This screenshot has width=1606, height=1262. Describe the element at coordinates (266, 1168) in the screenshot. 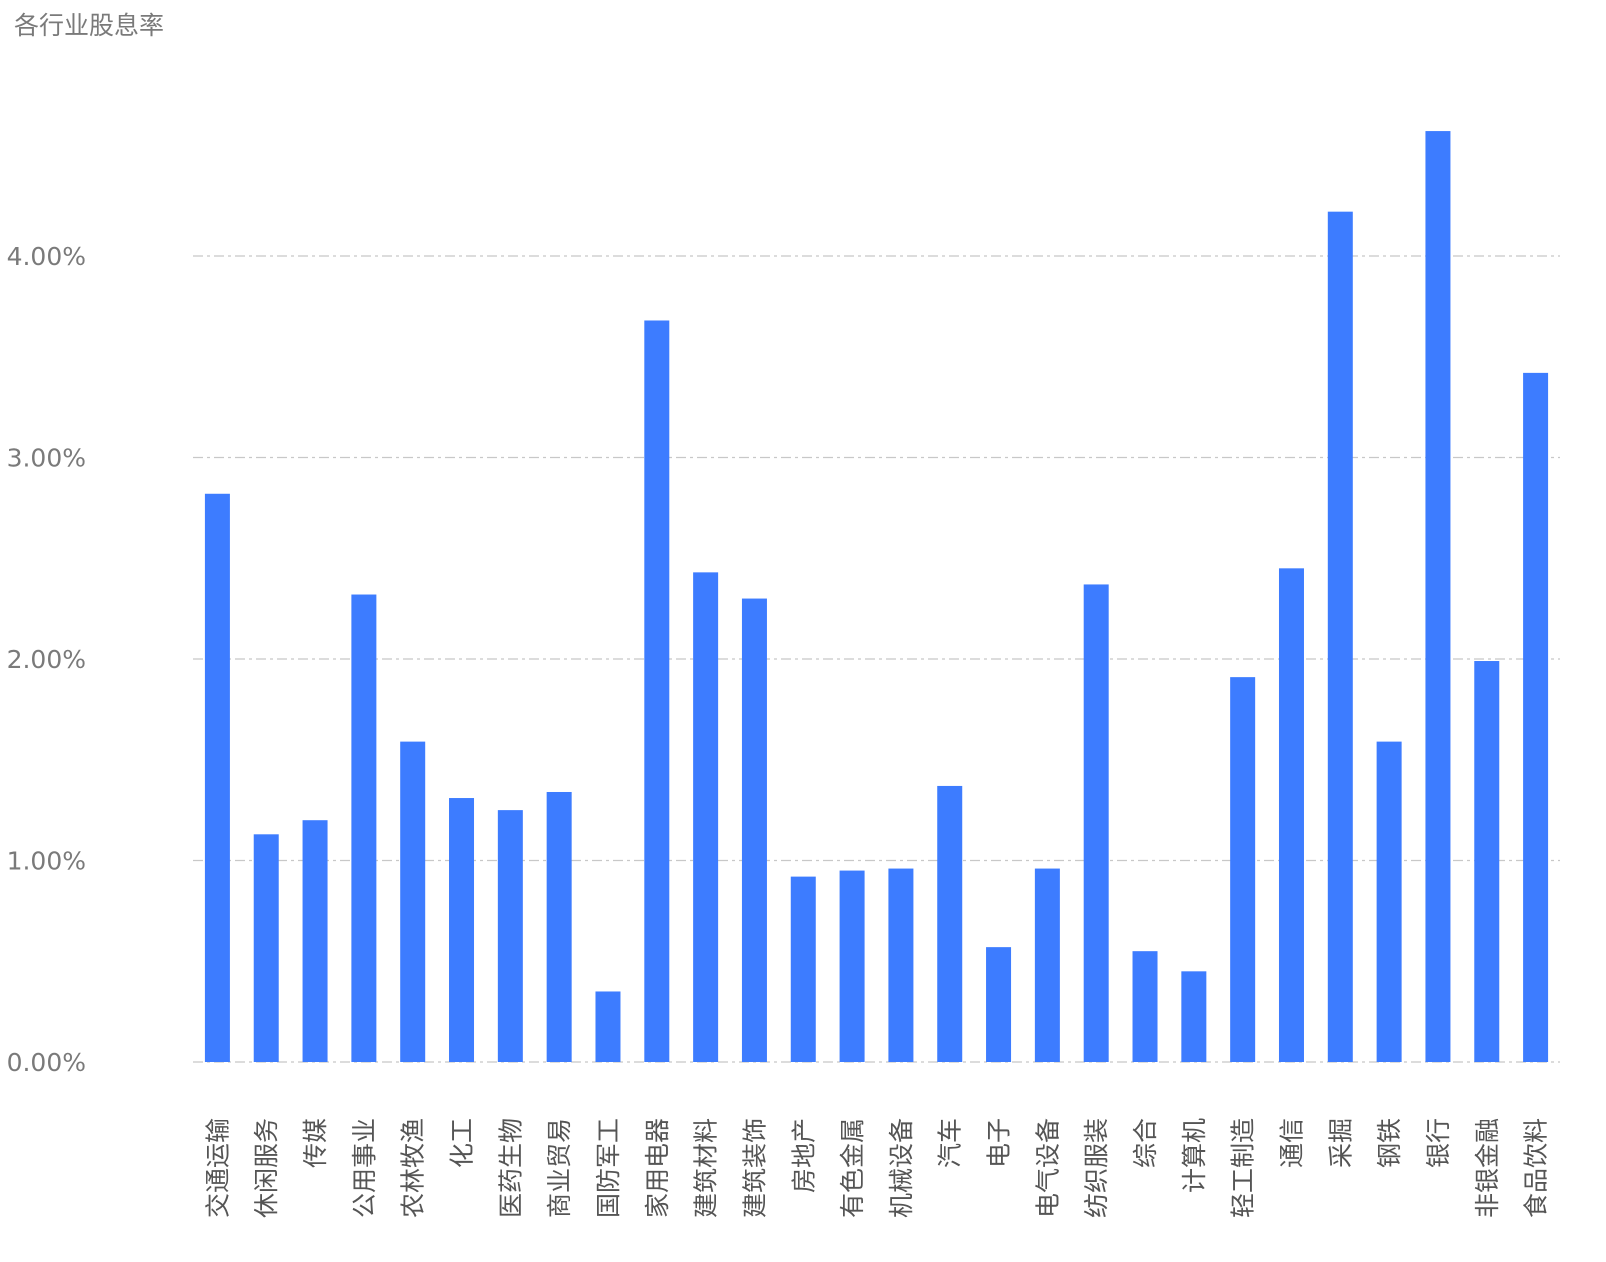

I see `x-category-label: 休闲服务` at that location.